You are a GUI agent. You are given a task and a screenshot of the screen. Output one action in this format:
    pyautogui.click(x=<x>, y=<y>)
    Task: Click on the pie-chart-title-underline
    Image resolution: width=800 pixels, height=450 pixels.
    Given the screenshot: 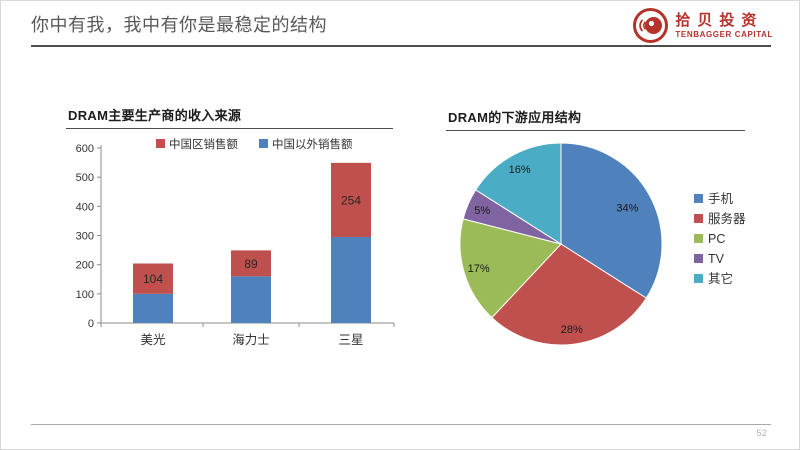 What is the action you would take?
    pyautogui.click(x=595, y=130)
    